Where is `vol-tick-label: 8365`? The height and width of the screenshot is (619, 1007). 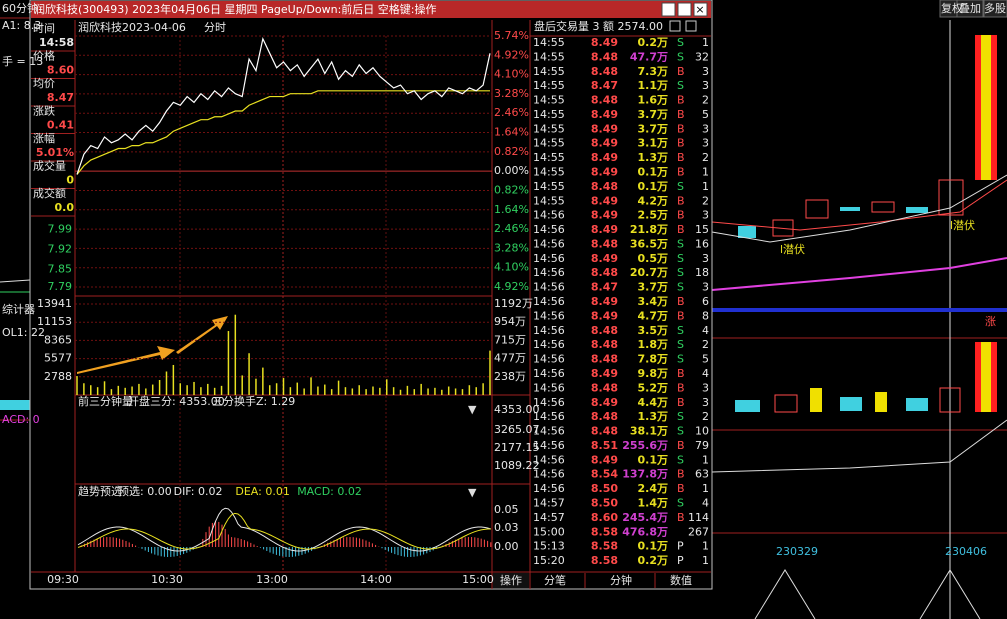 vol-tick-label: 8365 is located at coordinates (58, 339).